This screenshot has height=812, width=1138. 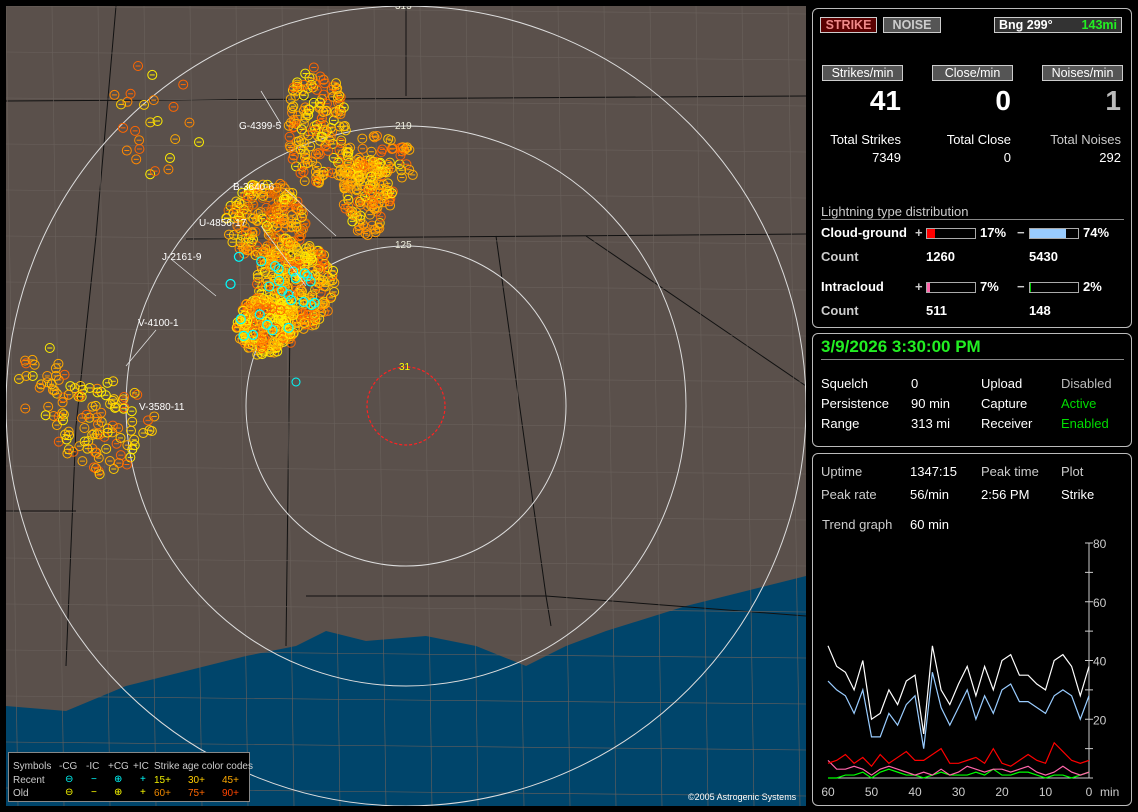 What do you see at coordinates (1007, 423) in the screenshot?
I see `status-range-label2: Receiver` at bounding box center [1007, 423].